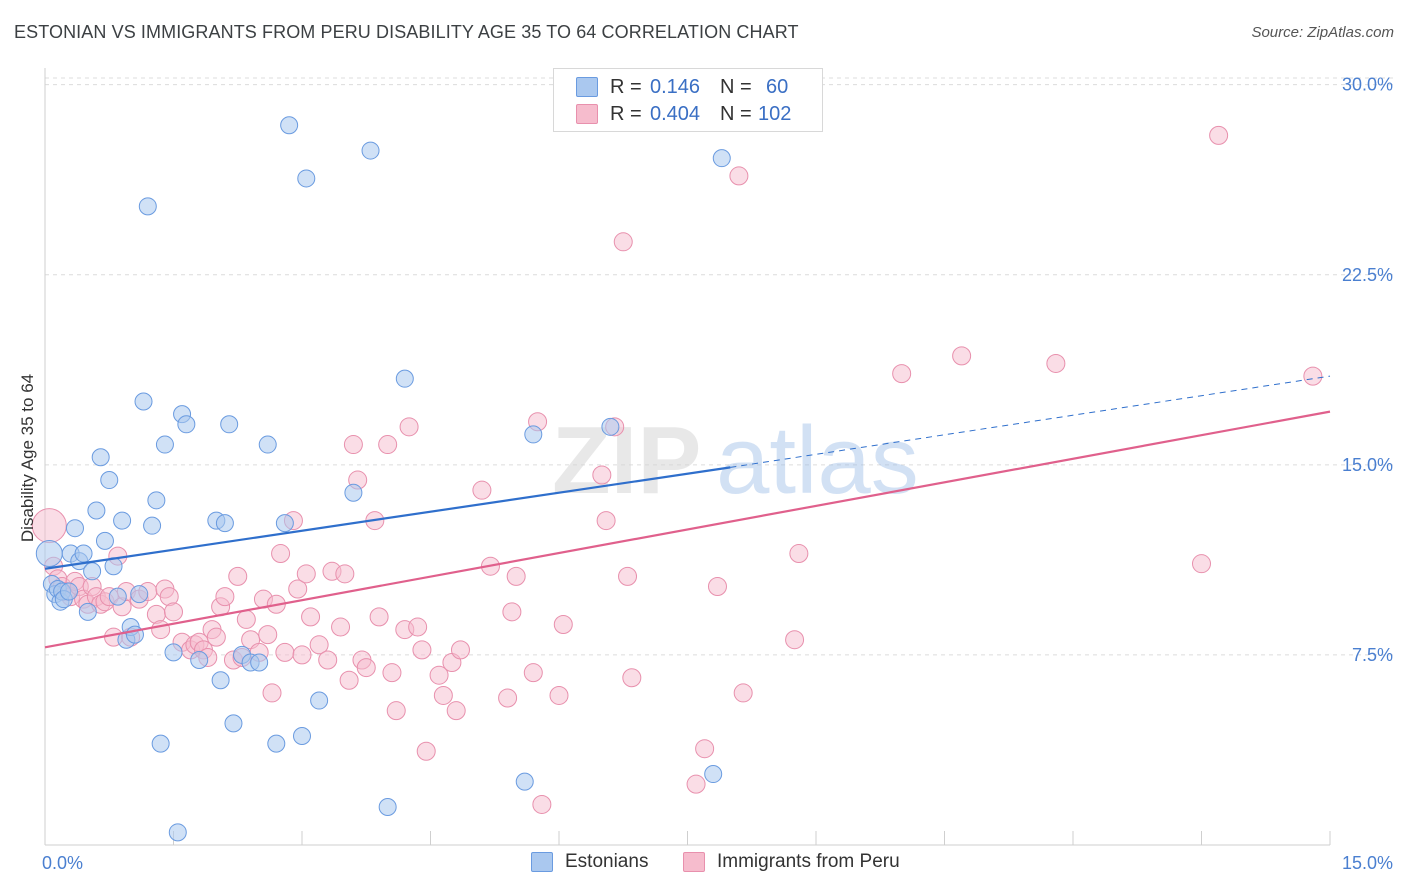 The image size is (1406, 892). What do you see at coordinates (694, 862) in the screenshot?
I see `bottom-legend-swatch-pink` at bounding box center [694, 862].